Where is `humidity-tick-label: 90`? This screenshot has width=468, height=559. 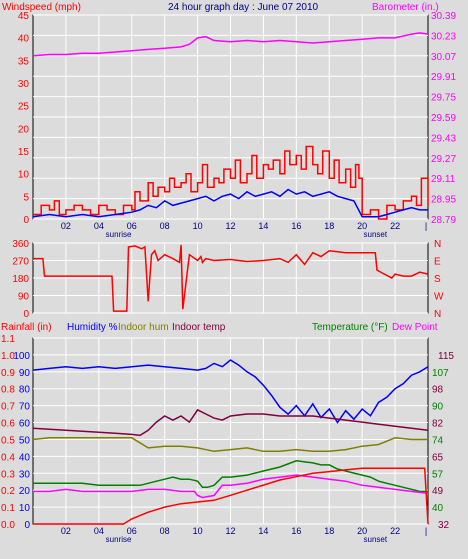 humidity-tick-label: 90 is located at coordinates (25, 373).